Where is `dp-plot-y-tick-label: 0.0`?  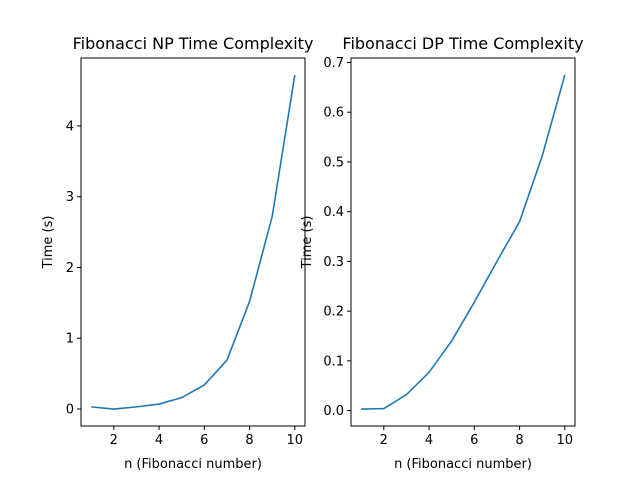
dp-plot-y-tick-label: 0.0 is located at coordinates (333, 411).